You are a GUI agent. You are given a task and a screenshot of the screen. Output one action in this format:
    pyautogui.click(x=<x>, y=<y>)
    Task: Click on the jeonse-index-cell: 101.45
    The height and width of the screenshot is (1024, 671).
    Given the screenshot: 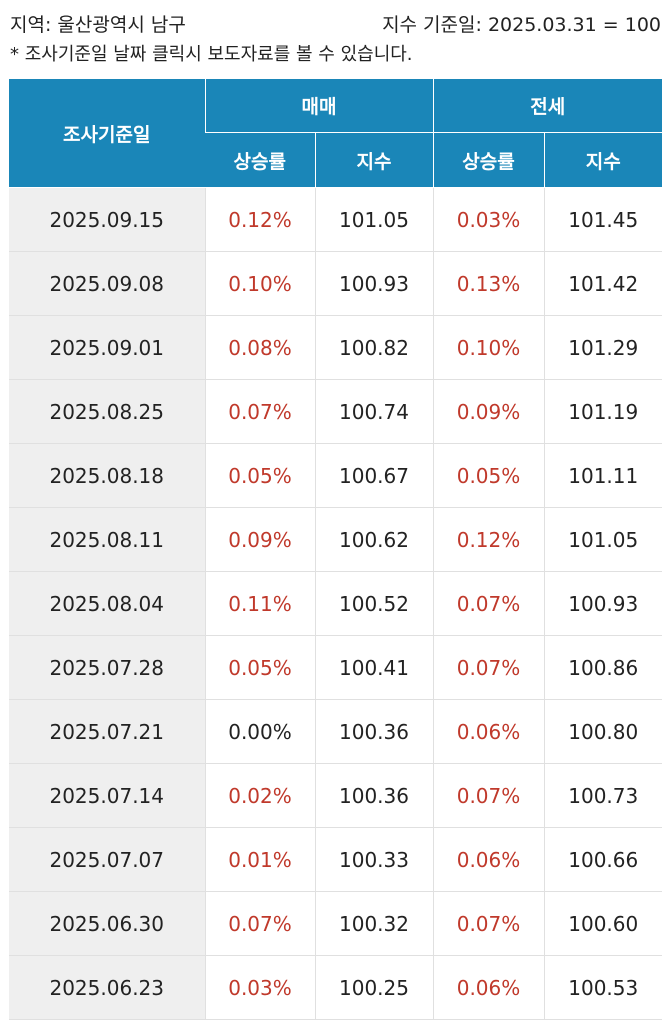 What is the action you would take?
    pyautogui.click(x=602, y=219)
    